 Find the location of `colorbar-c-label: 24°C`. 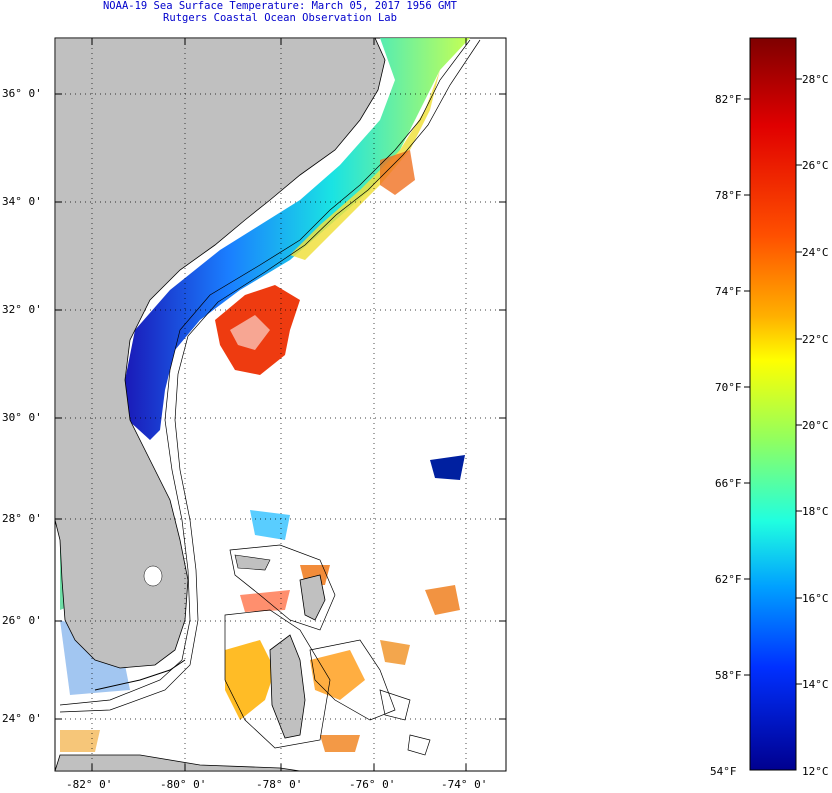

colorbar-c-label: 24°C is located at coordinates (815, 252).